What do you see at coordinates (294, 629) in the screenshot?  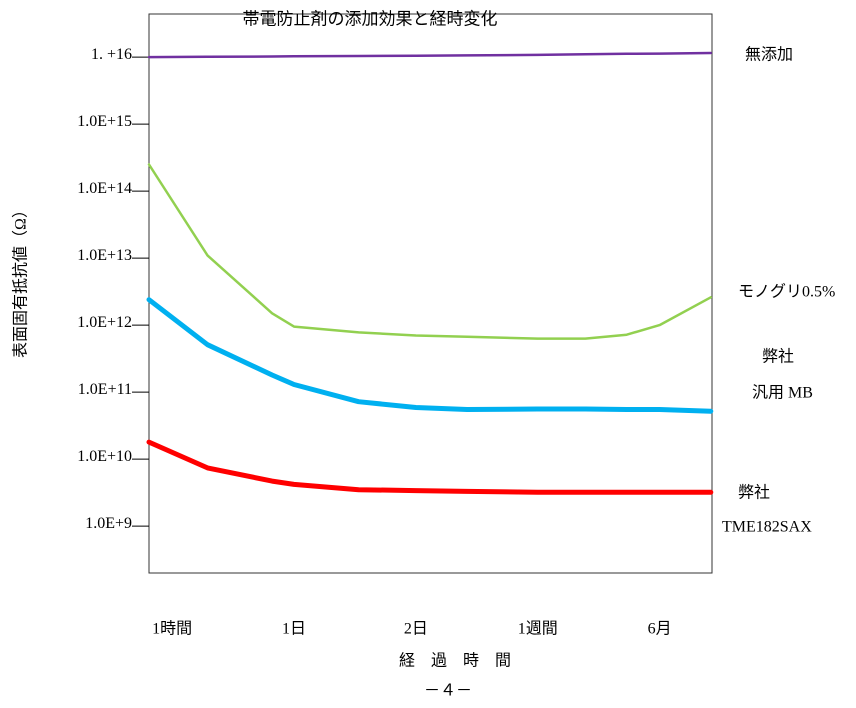 I see `x-tick-label: 1日` at bounding box center [294, 629].